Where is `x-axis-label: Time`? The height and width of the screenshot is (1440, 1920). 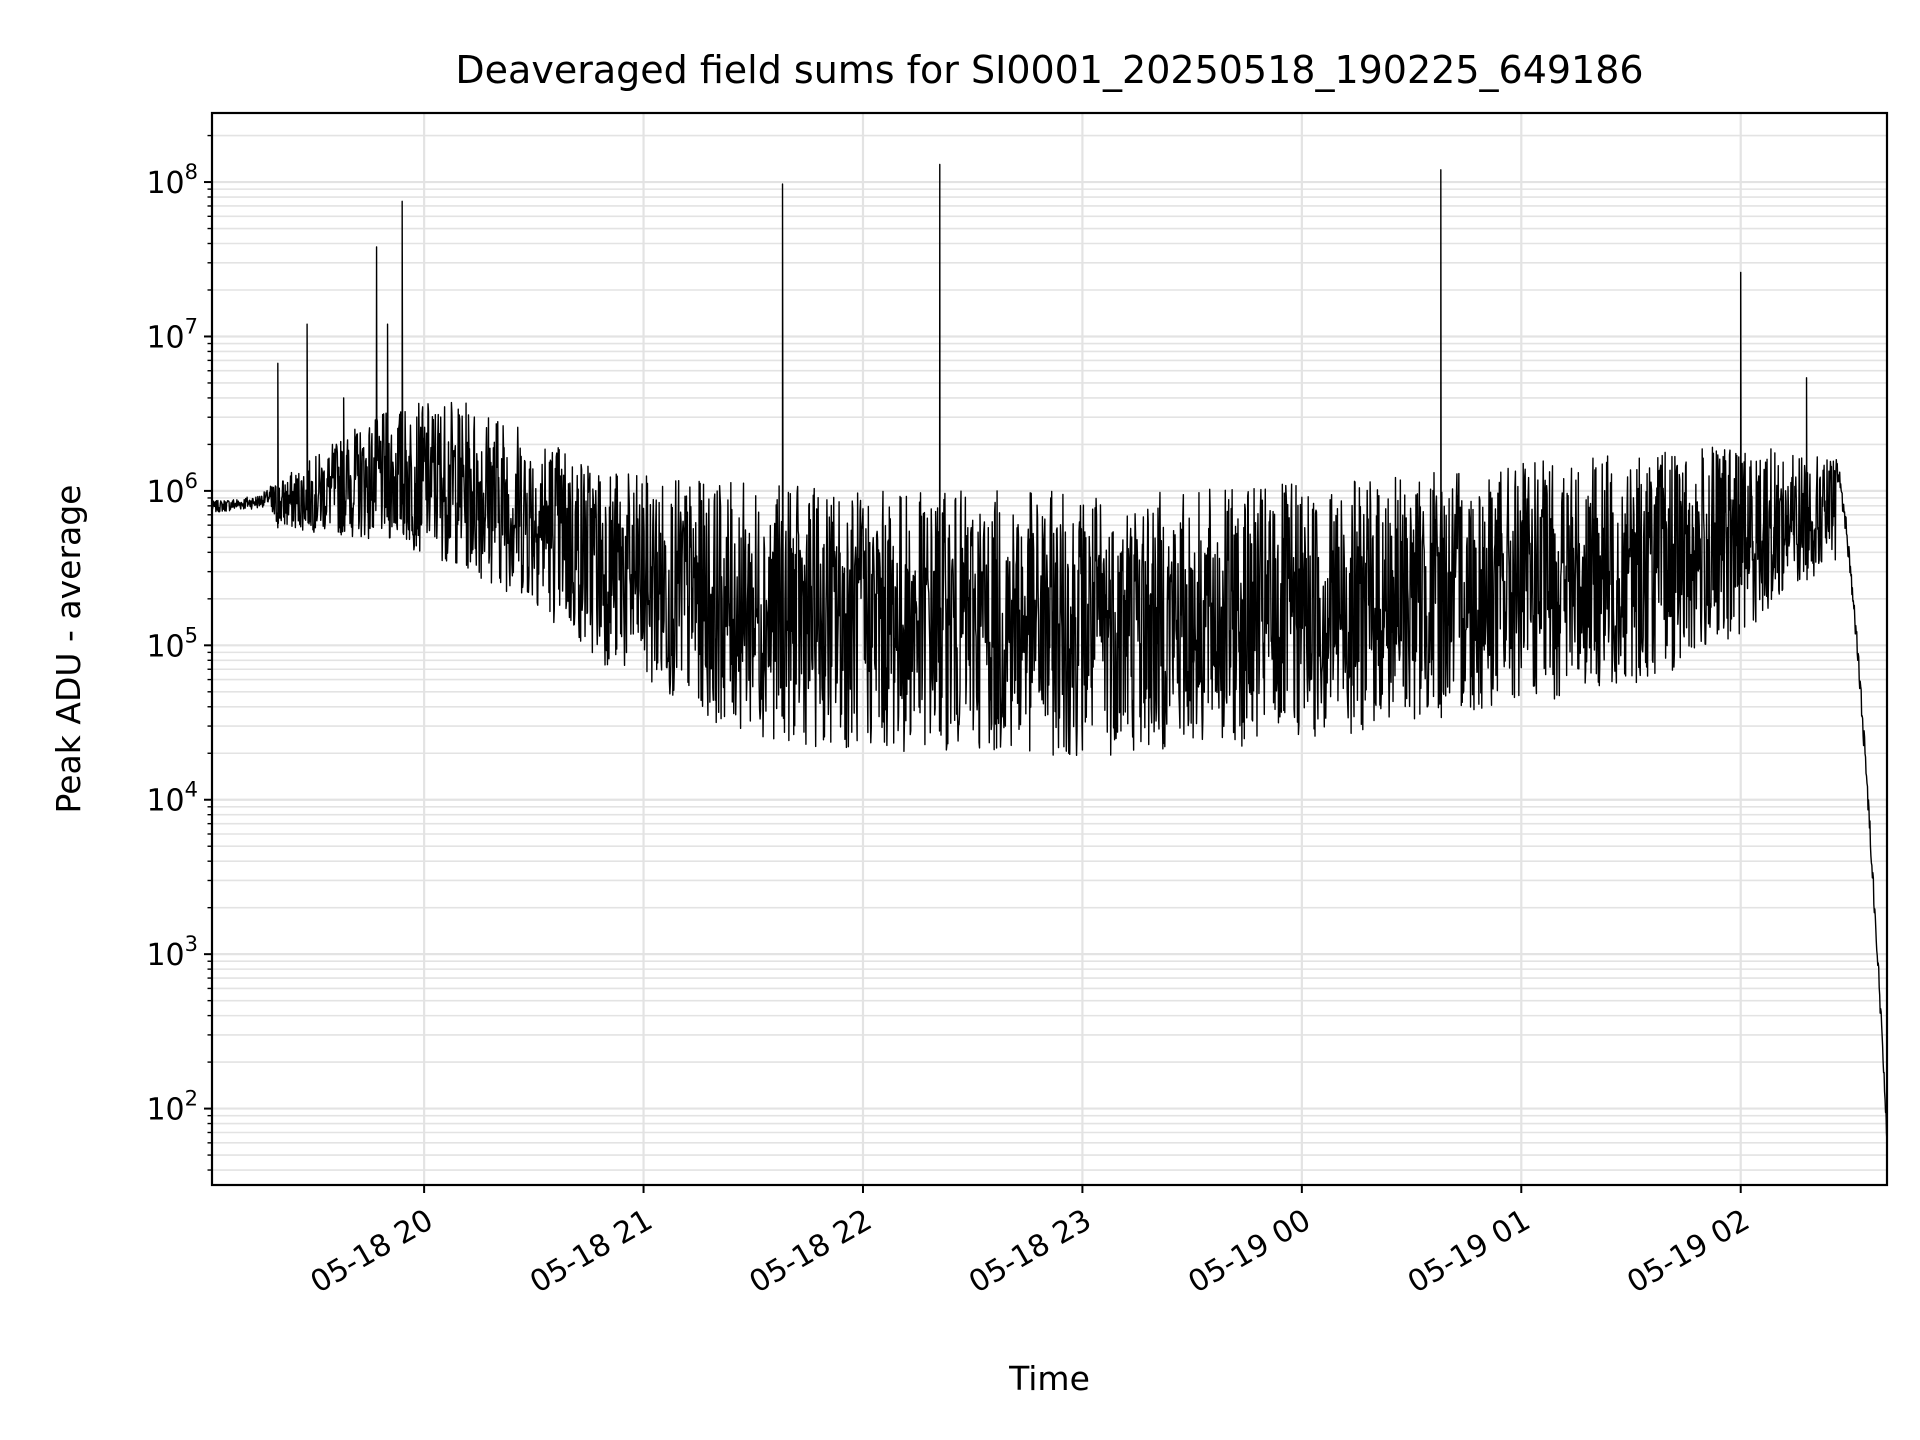 x-axis-label: Time is located at coordinates (1049, 1378).